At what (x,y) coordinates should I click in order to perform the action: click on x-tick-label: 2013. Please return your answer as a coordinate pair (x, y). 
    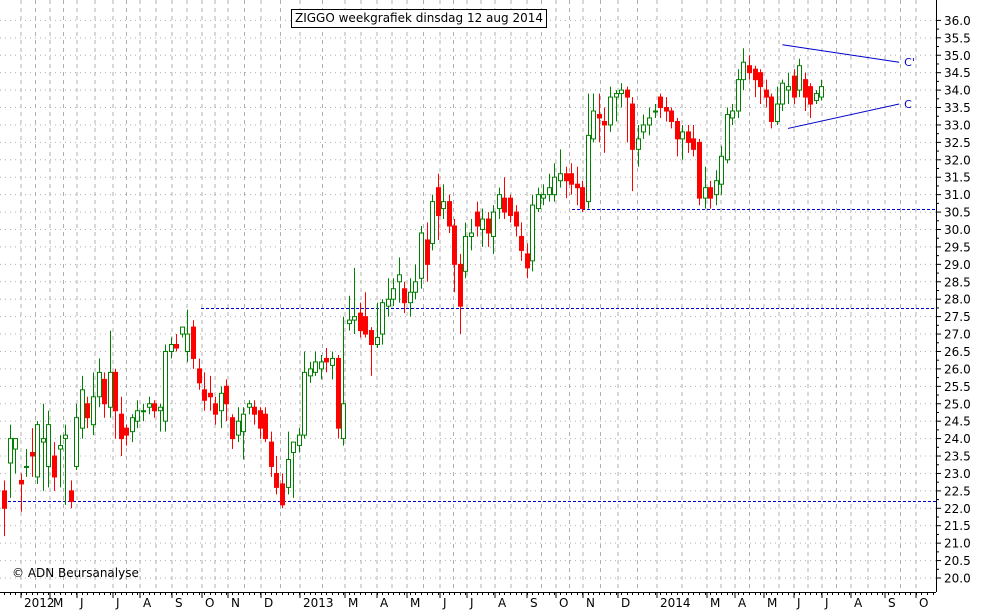
    Looking at the image, I should click on (318, 603).